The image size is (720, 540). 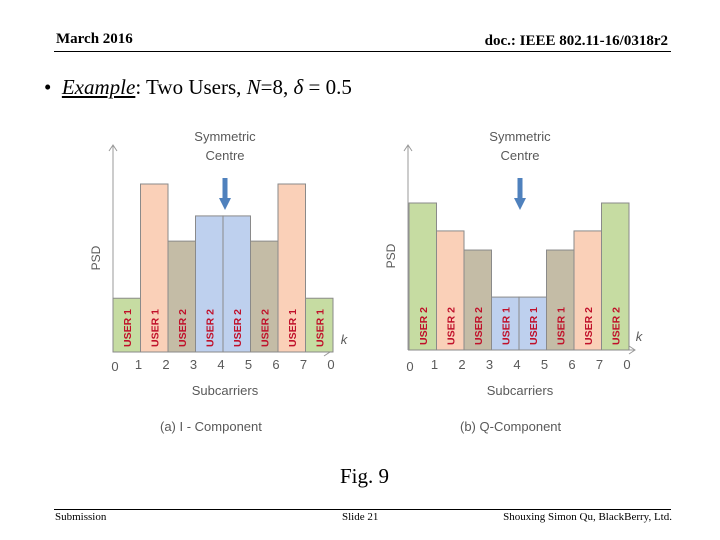 I want to click on bar-label-4: USER 1, so click(x=506, y=326).